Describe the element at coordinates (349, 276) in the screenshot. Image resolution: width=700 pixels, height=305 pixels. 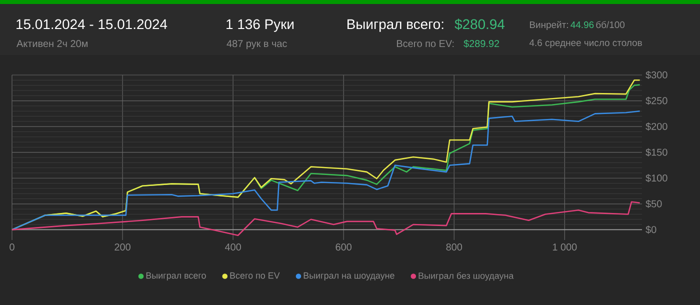
I see `legend-label: Выиграл на шоудауне` at that location.